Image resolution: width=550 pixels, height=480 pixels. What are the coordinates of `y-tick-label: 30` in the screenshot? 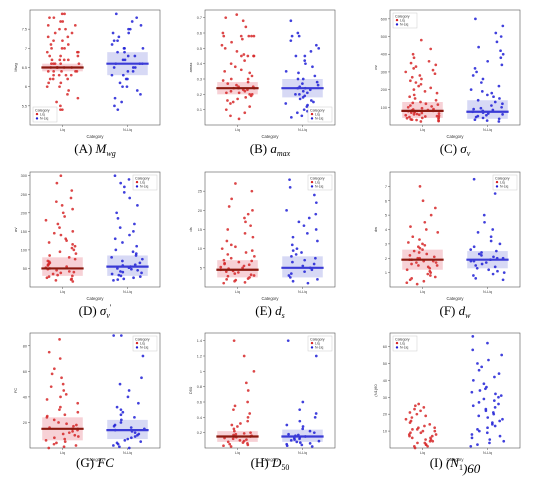 It's located at (385, 398).